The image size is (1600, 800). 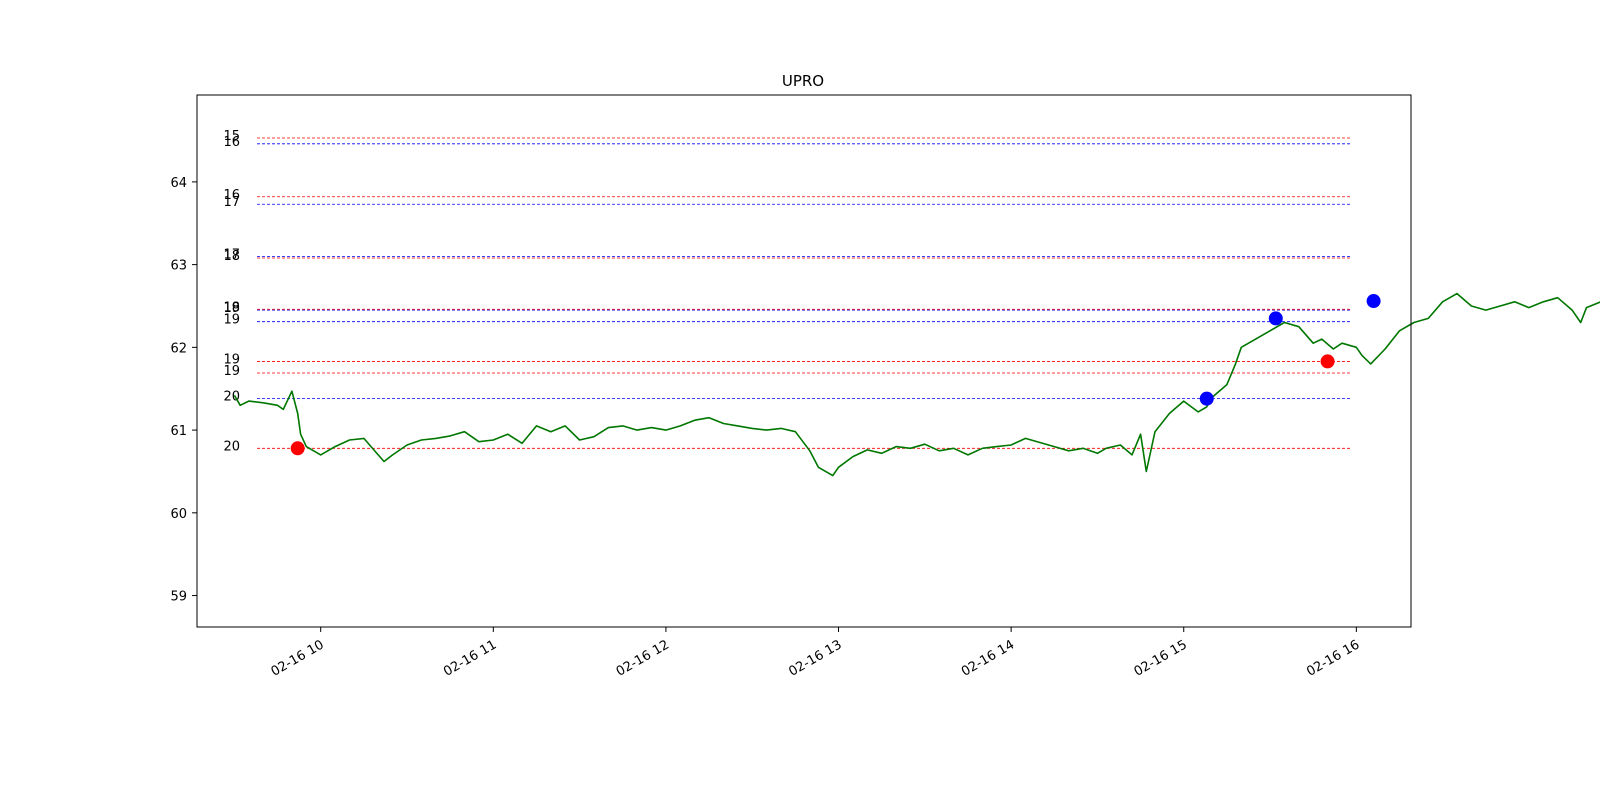 What do you see at coordinates (178, 348) in the screenshot?
I see `y-tick-label-3: 62` at bounding box center [178, 348].